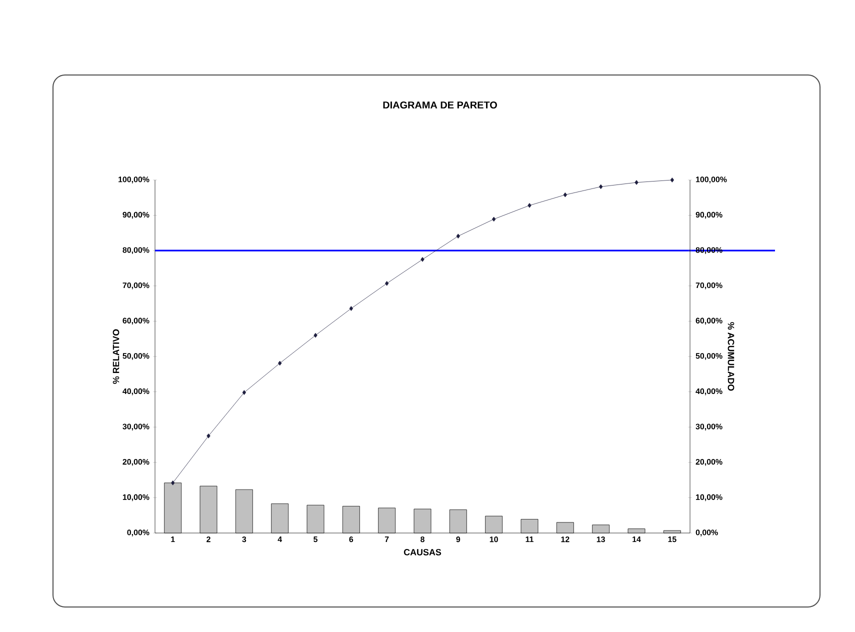  Describe the element at coordinates (116, 356) in the screenshot. I see `y-axis-title: % RELATIVO` at that location.